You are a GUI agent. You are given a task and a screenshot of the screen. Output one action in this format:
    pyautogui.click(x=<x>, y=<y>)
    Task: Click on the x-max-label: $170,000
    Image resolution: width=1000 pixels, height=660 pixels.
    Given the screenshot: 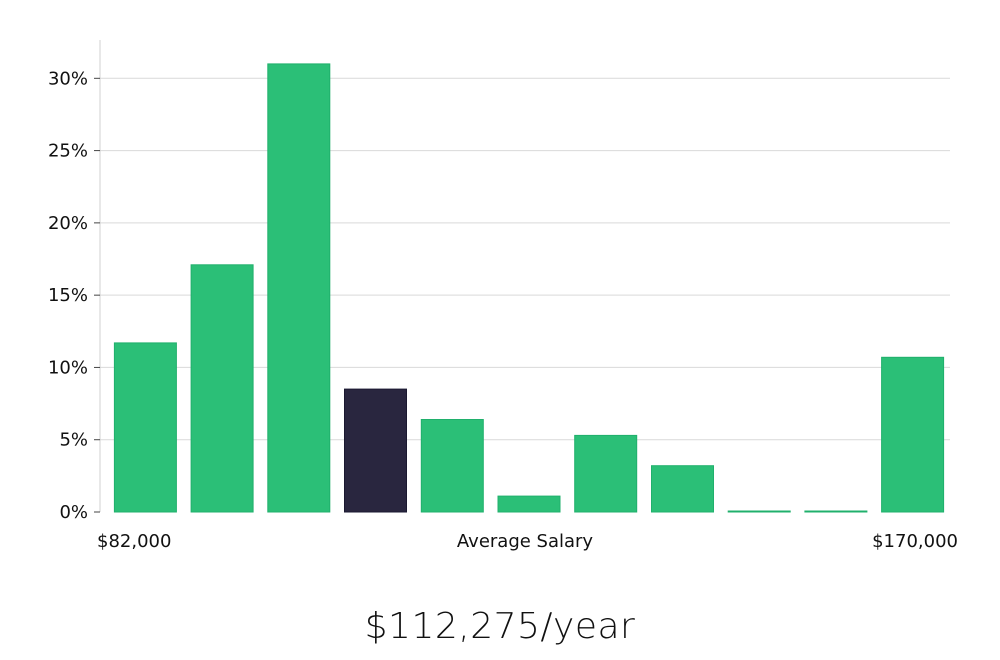 What is the action you would take?
    pyautogui.click(x=915, y=541)
    